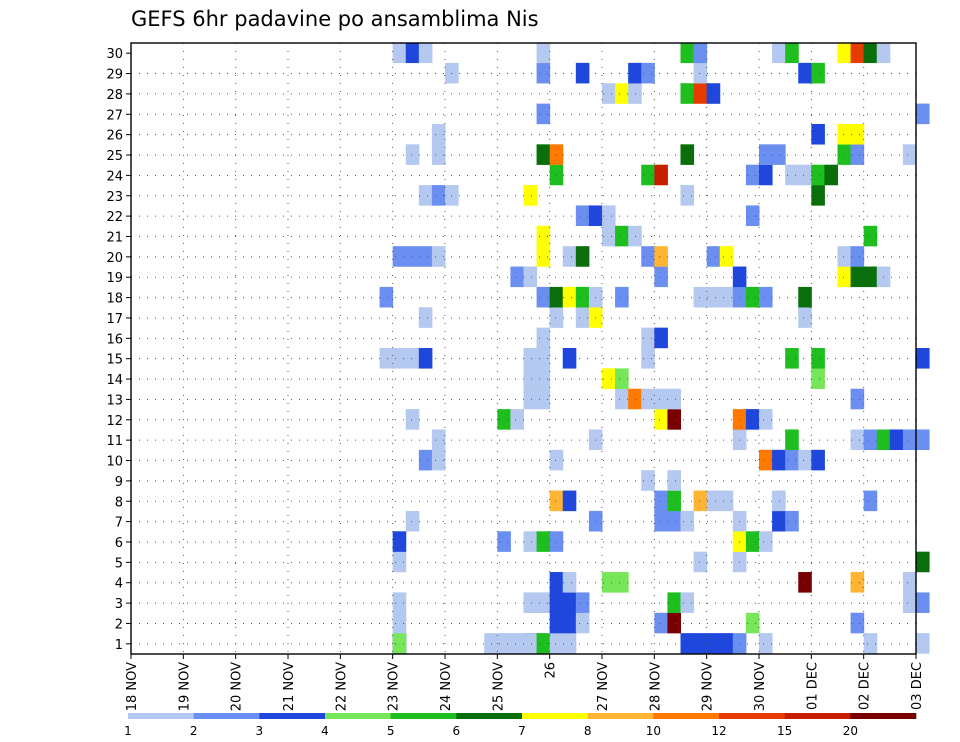 The image size is (960, 742). What do you see at coordinates (194, 731) in the screenshot?
I see `legend-label: 2` at bounding box center [194, 731].